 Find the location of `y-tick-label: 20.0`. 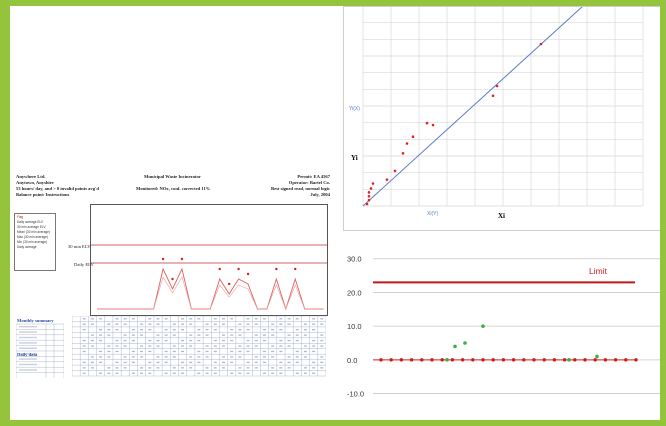

y-tick-label: 20.0 is located at coordinates (354, 292).